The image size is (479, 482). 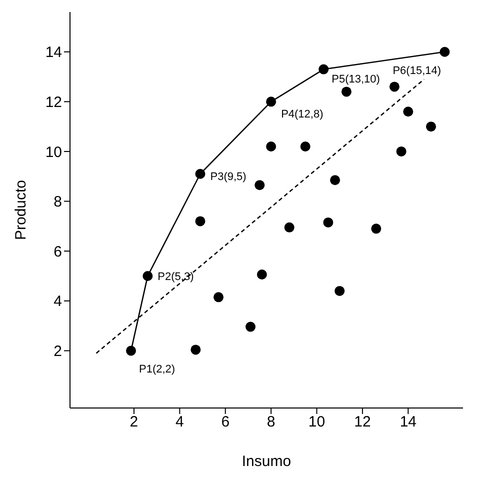 I want to click on x-tick-label: 2, so click(x=134, y=422).